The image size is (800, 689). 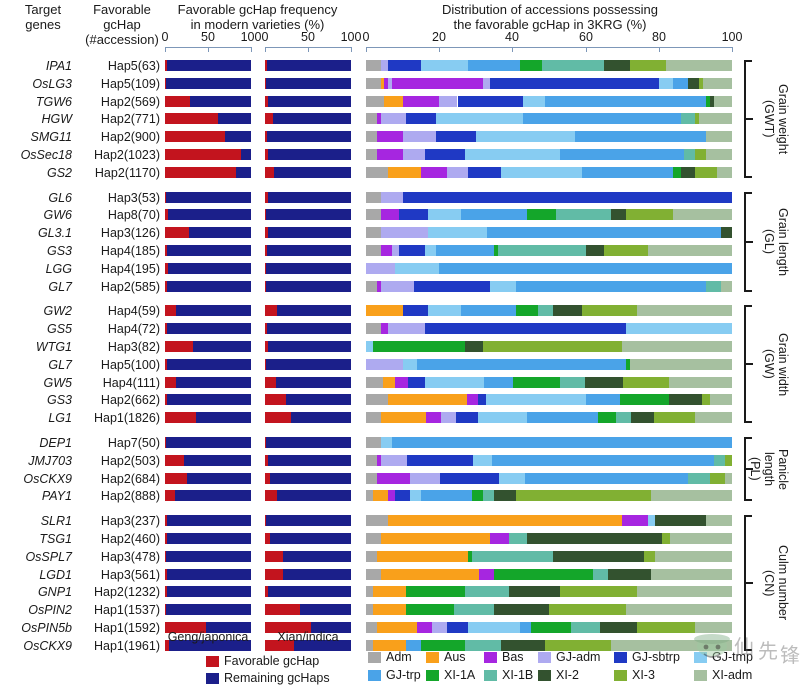 What do you see at coordinates (569, 657) in the screenshot?
I see `legend-item-population: GJ-adm` at bounding box center [569, 657].